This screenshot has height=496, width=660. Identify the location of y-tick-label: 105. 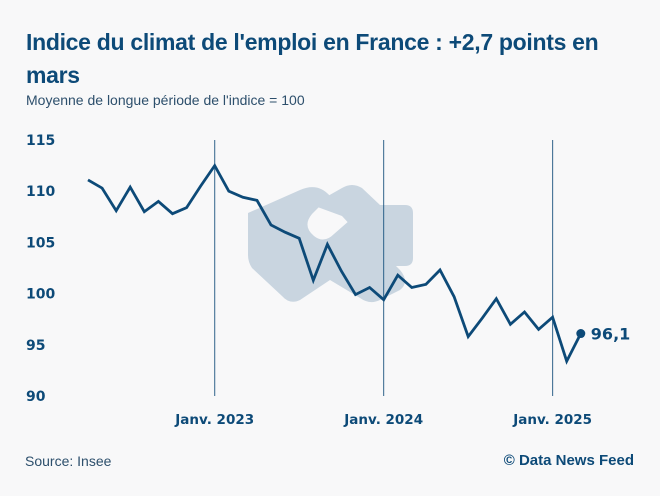
(40, 243).